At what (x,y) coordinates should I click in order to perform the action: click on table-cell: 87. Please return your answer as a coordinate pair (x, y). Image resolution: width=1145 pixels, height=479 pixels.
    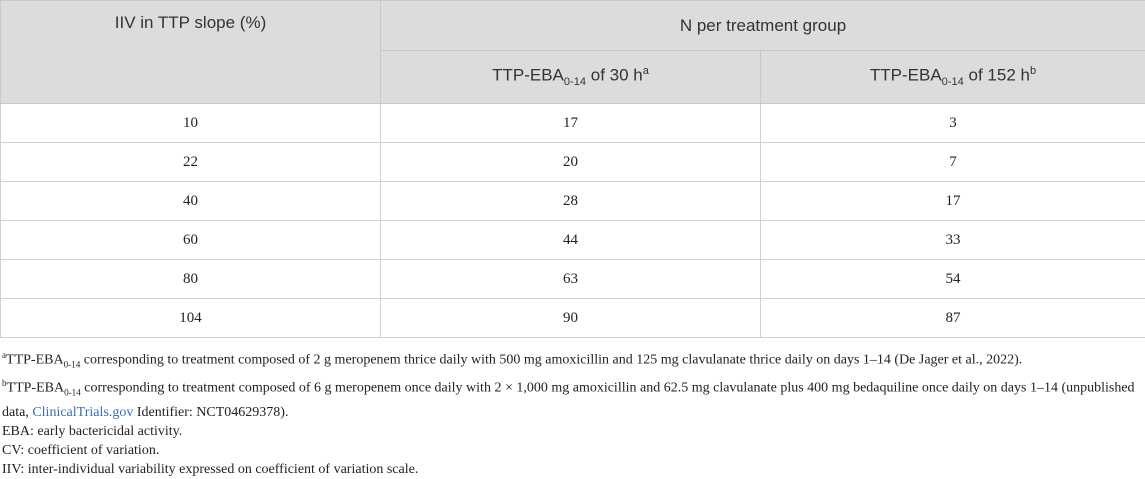
    Looking at the image, I should click on (953, 318).